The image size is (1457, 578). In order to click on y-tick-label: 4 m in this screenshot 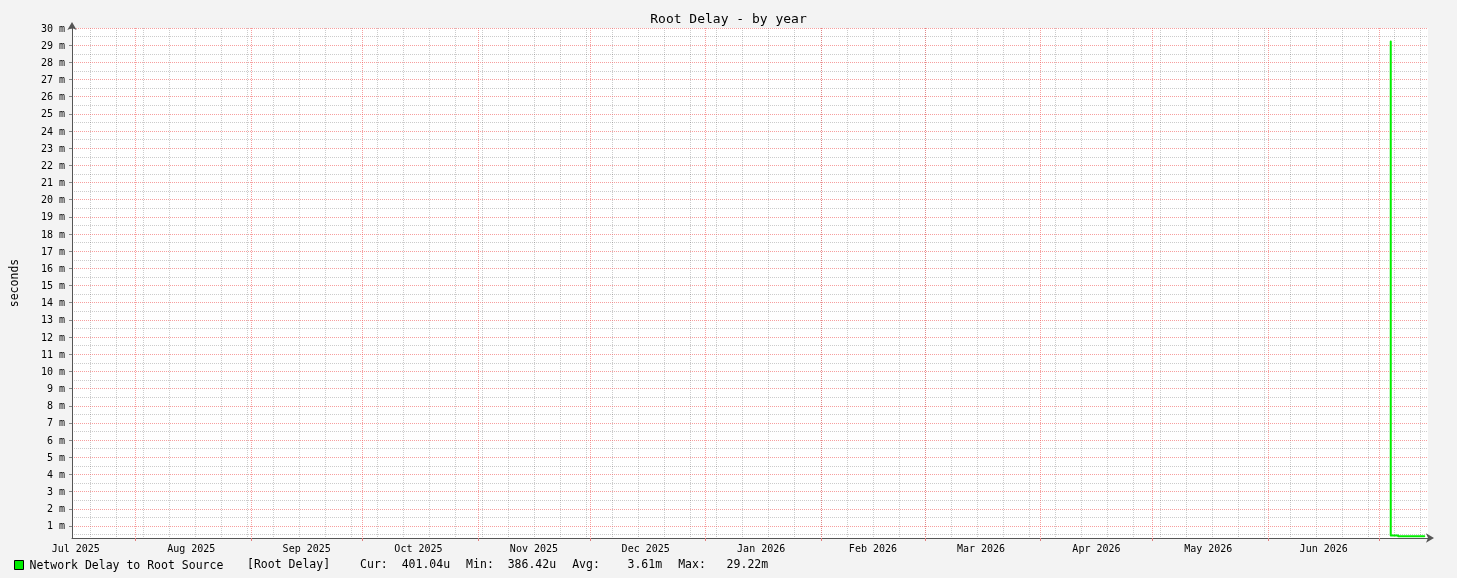, I will do `click(55, 474)`.